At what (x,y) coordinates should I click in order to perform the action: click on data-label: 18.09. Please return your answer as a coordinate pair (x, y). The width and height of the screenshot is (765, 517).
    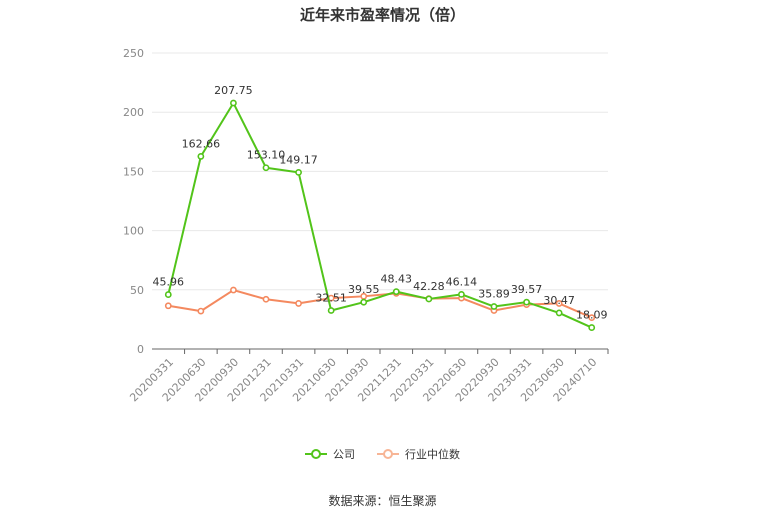
    Looking at the image, I should click on (592, 315).